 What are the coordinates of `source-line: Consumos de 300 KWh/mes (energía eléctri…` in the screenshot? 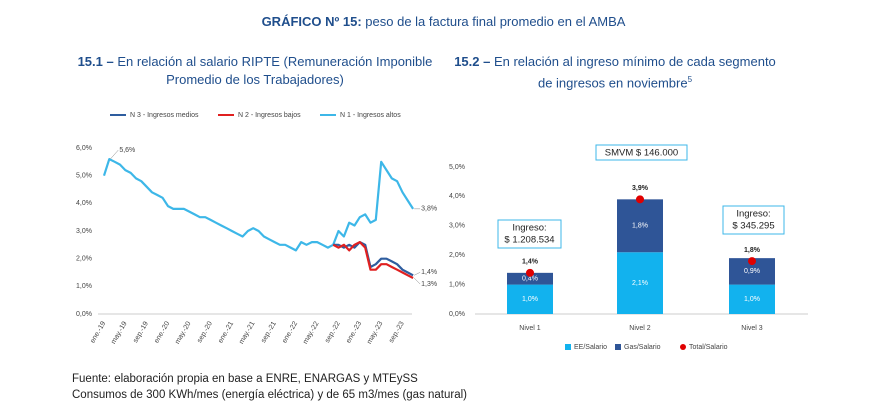 It's located at (270, 395).